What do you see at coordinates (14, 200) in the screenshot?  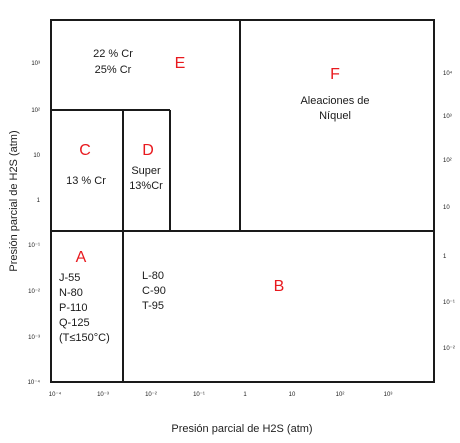 I see `y-axis-title: Presión parcial de H2S (atm)` at bounding box center [14, 200].